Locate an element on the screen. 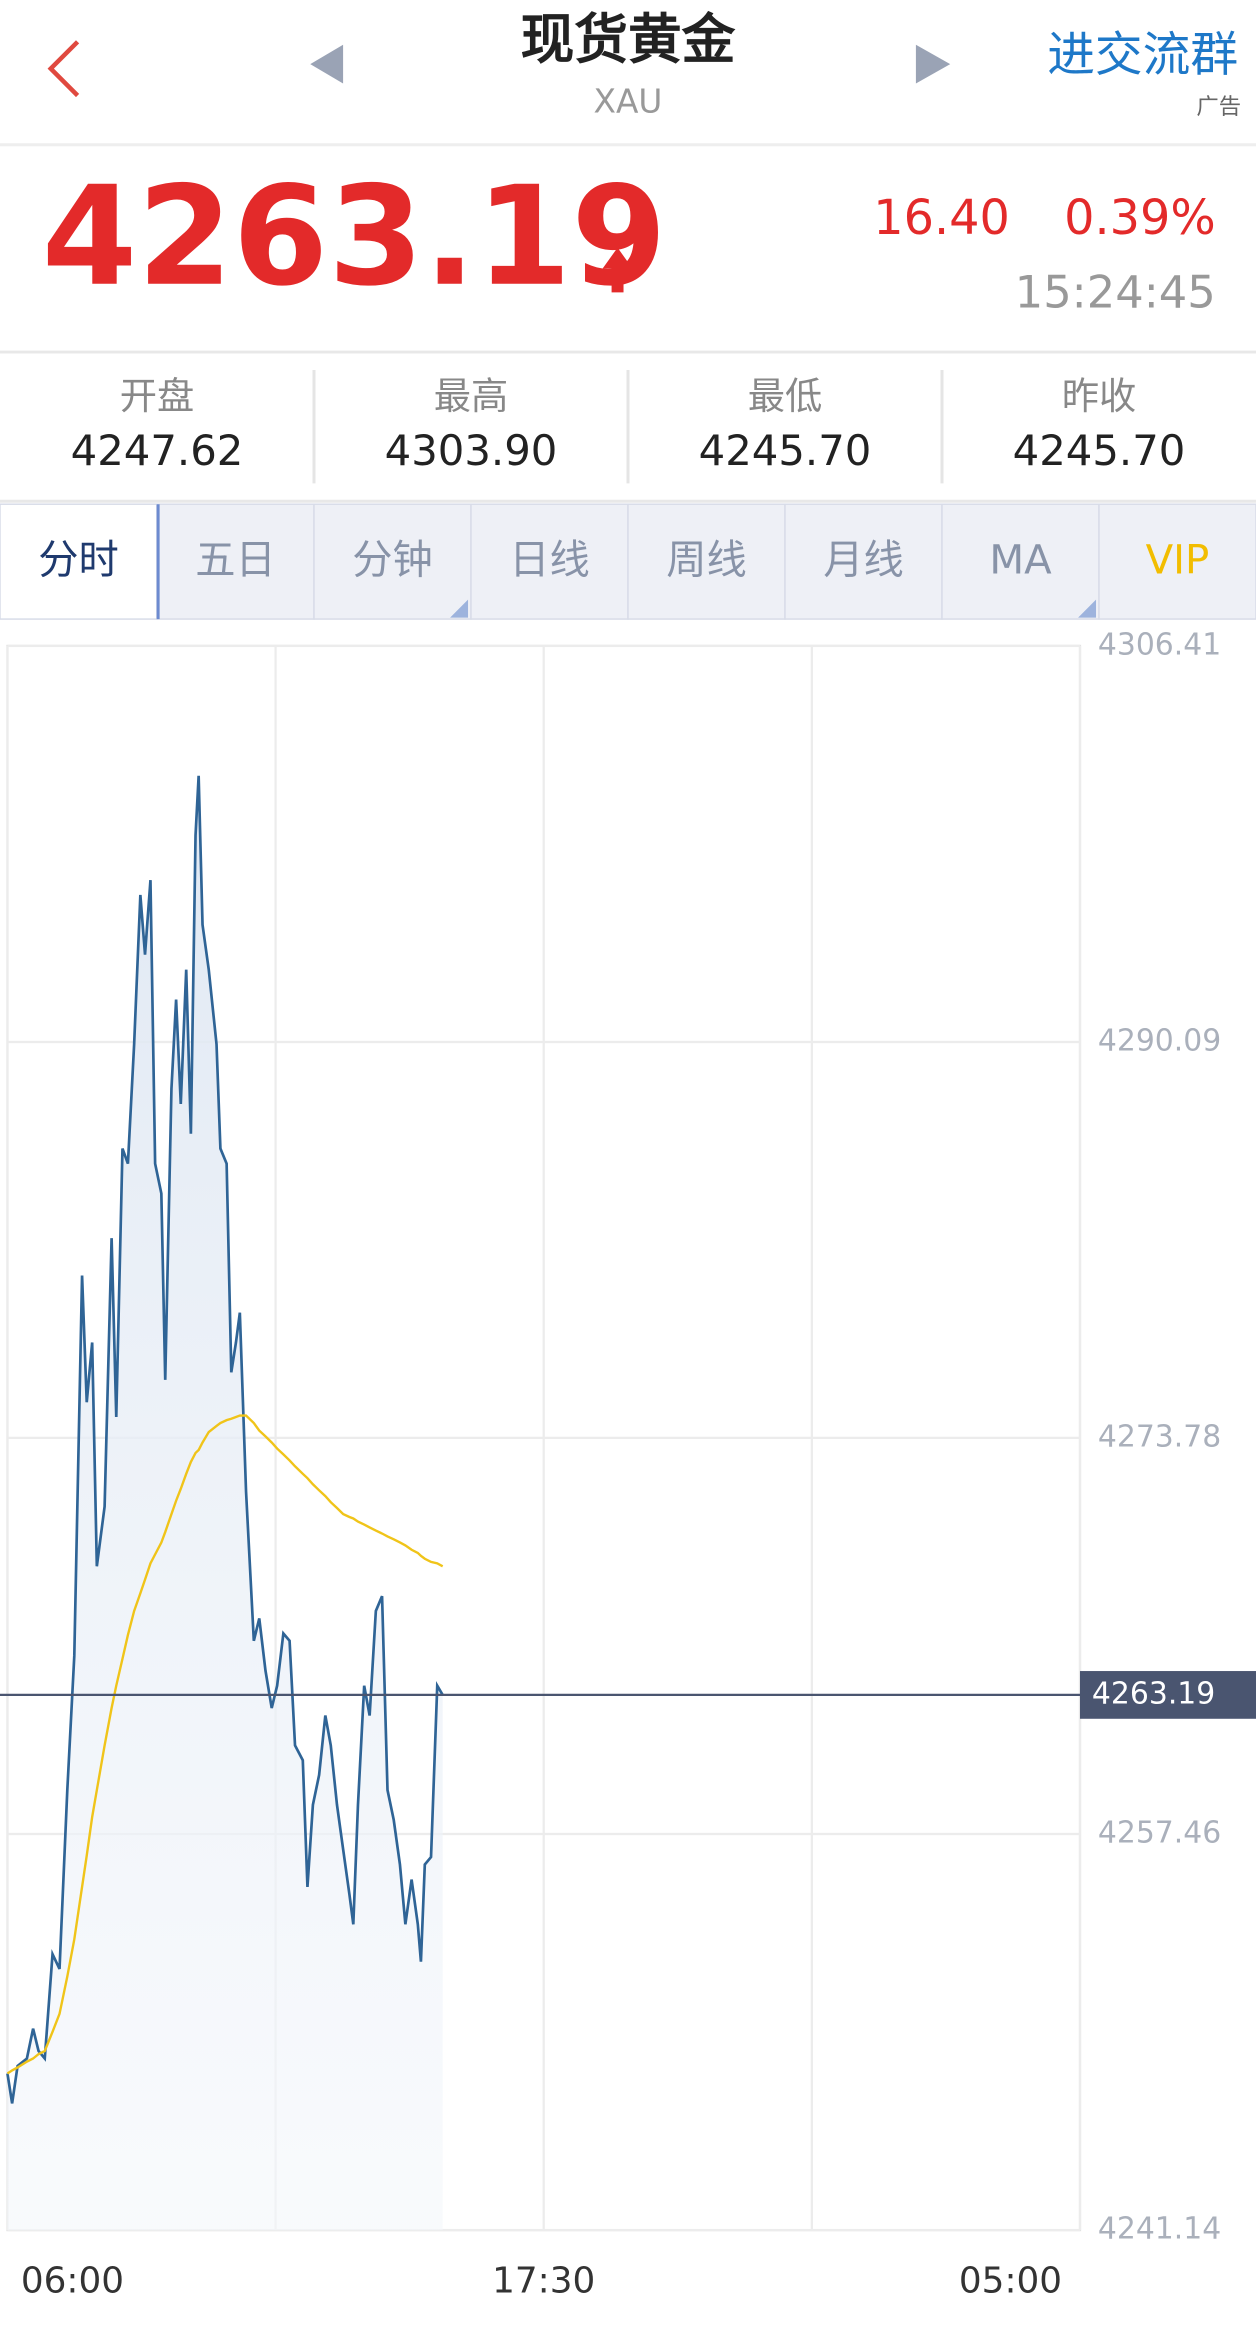 This screenshot has height=2339, width=1256. up-arrow is located at coordinates (617, 270).